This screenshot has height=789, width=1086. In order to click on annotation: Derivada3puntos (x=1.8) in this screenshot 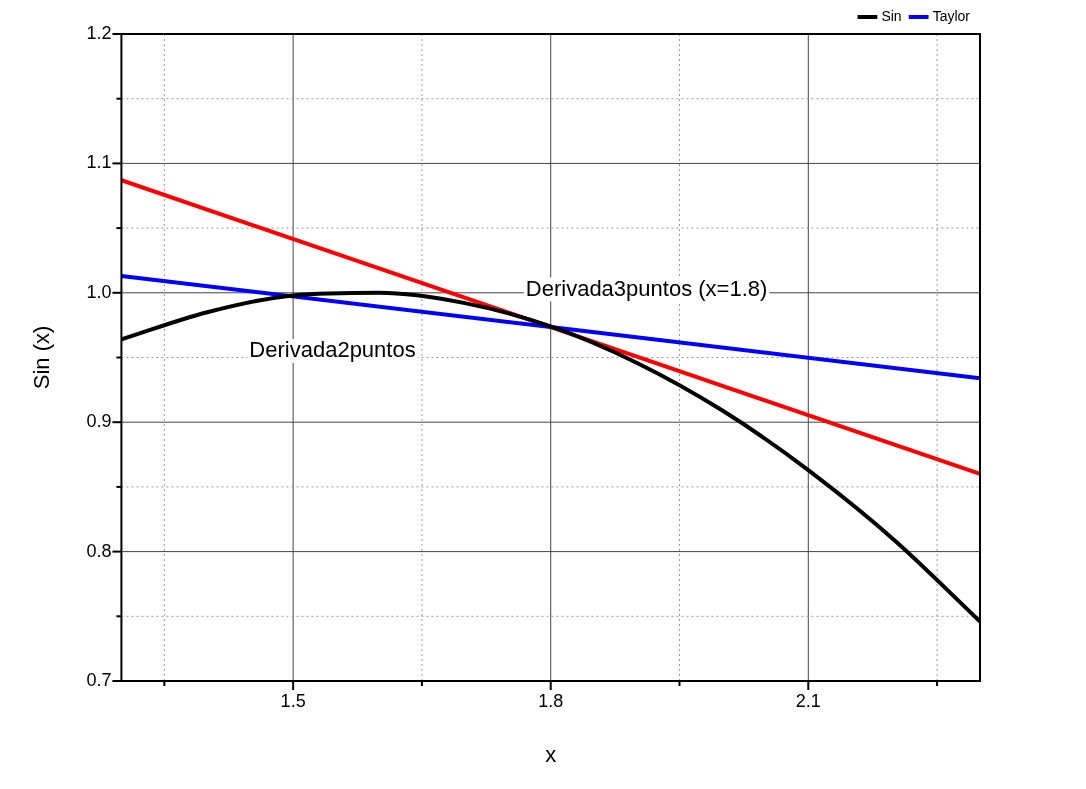, I will do `click(646, 288)`.